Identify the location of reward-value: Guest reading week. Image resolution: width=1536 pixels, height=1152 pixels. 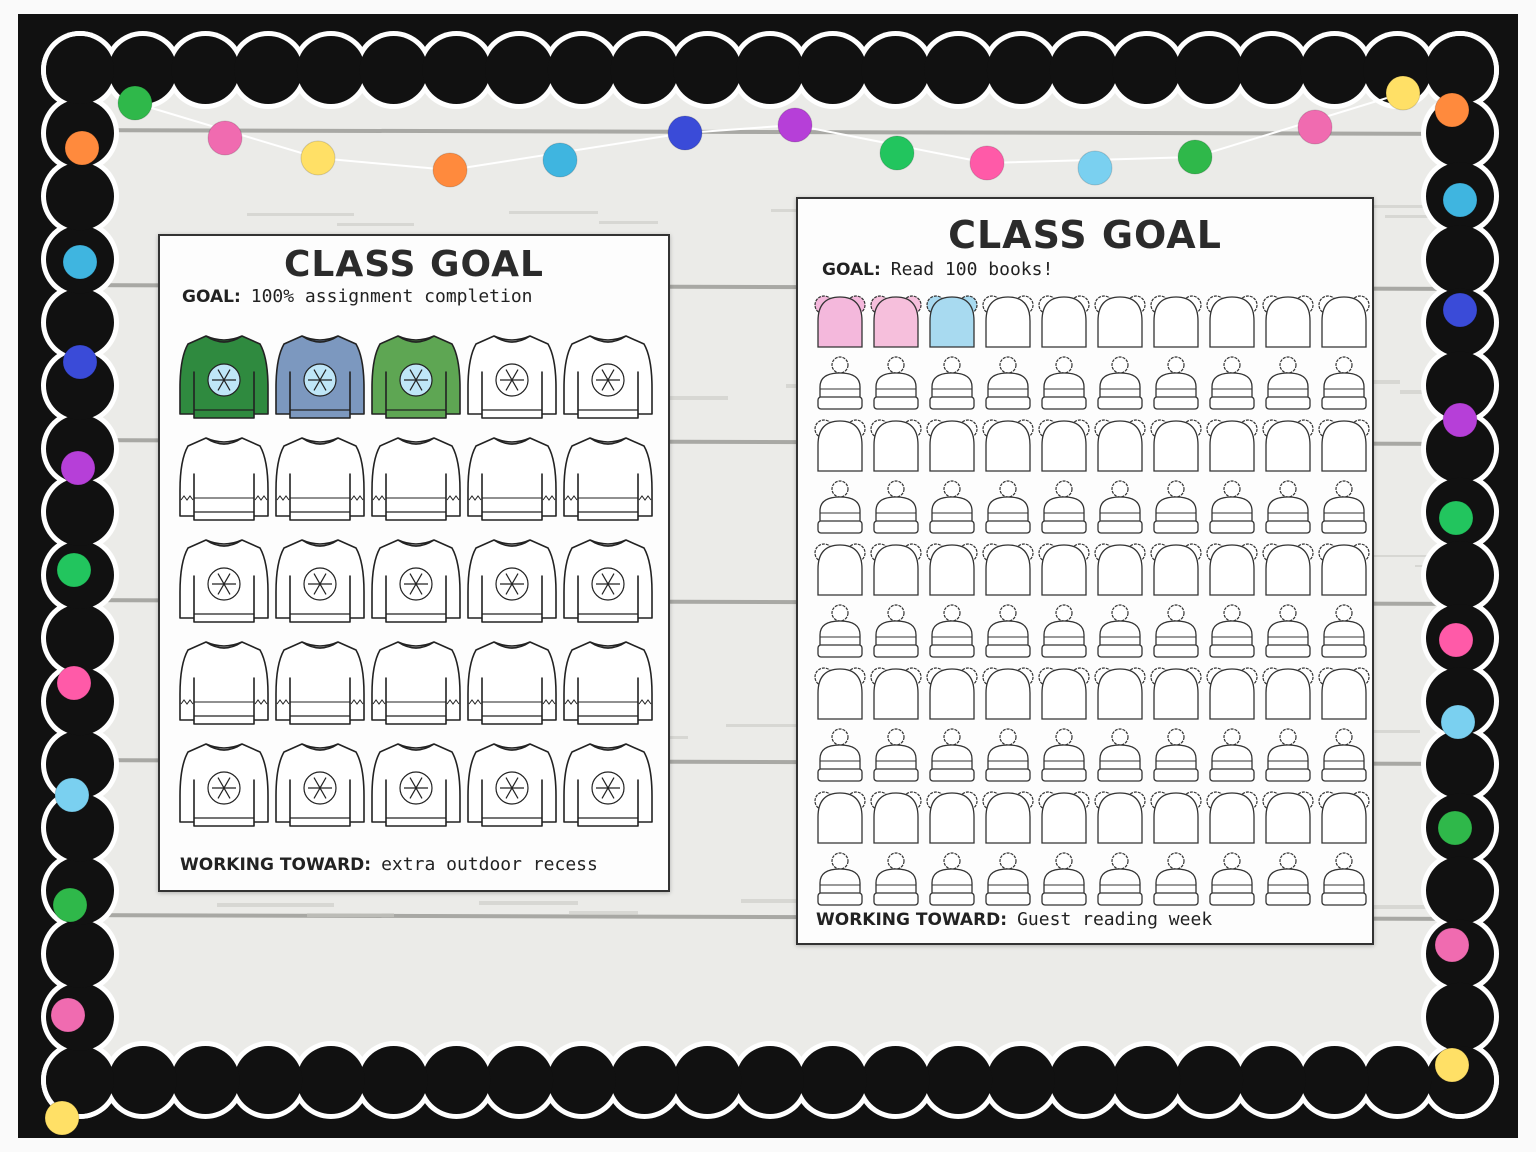
(1115, 919).